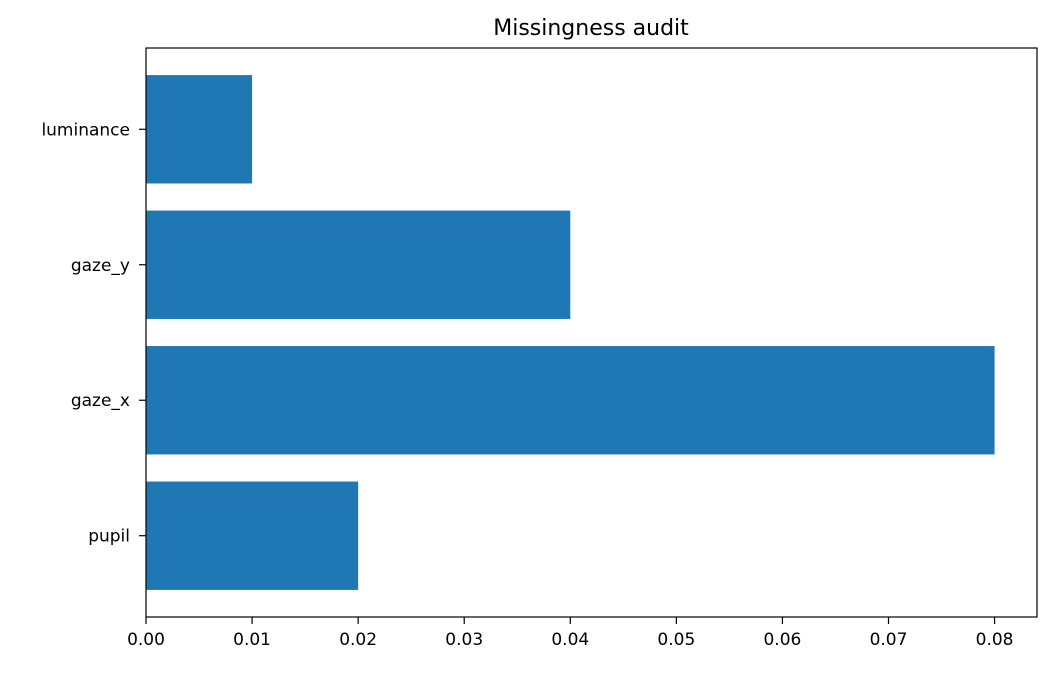 The width and height of the screenshot is (1054, 674). What do you see at coordinates (358, 640) in the screenshot?
I see `x-tick-label: 0.02` at bounding box center [358, 640].